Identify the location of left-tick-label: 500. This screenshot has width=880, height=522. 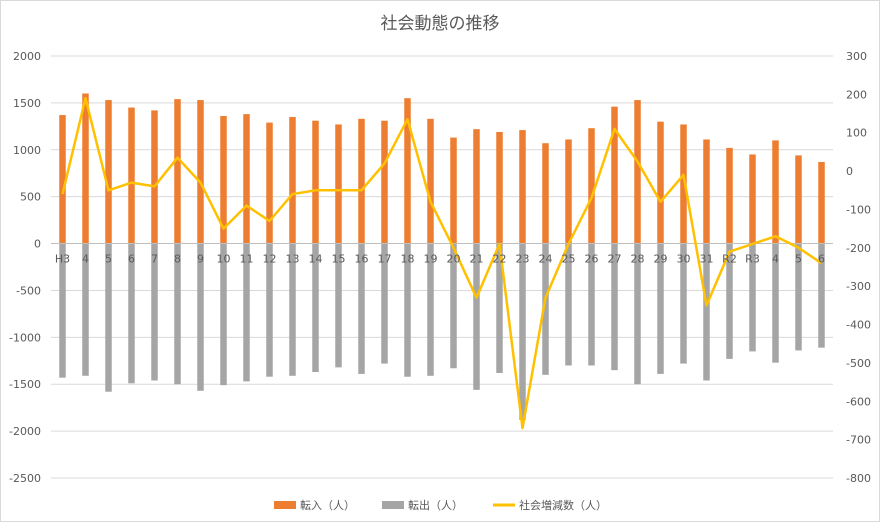
(30, 197).